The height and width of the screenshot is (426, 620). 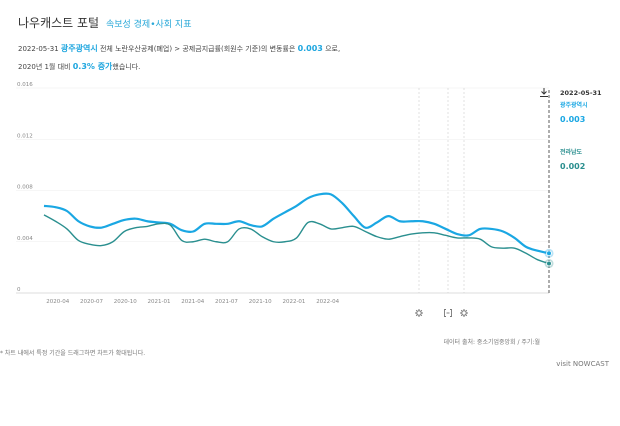 I want to click on fit-icon, so click(x=448, y=313).